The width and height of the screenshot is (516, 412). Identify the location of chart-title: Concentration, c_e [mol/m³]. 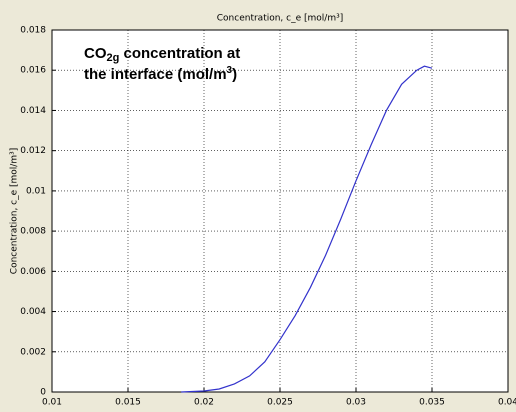
(280, 19).